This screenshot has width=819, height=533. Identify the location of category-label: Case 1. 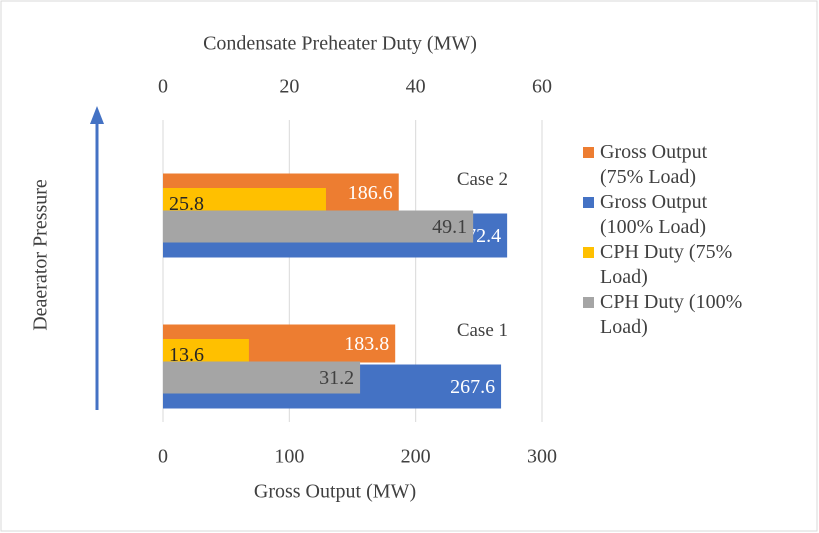
(482, 330).